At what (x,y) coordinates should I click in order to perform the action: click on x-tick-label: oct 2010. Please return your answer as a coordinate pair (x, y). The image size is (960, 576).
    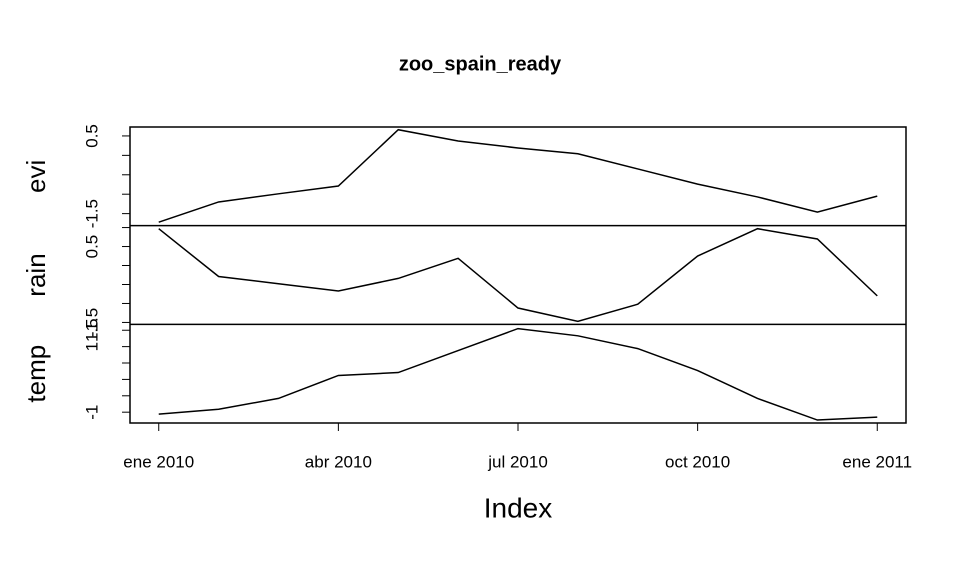
    Looking at the image, I should click on (697, 461).